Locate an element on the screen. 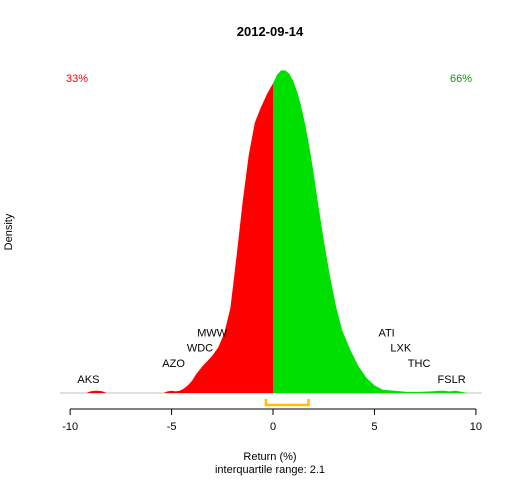 The image size is (512, 480). x-tick-label: 0 is located at coordinates (273, 427).